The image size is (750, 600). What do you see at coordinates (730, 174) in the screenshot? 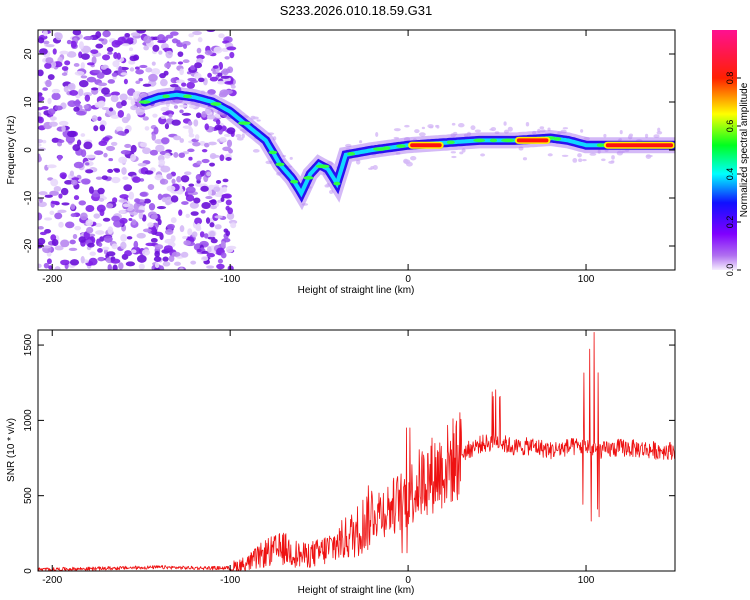
I see `colorbar-tick-label: 0.4` at bounding box center [730, 174].